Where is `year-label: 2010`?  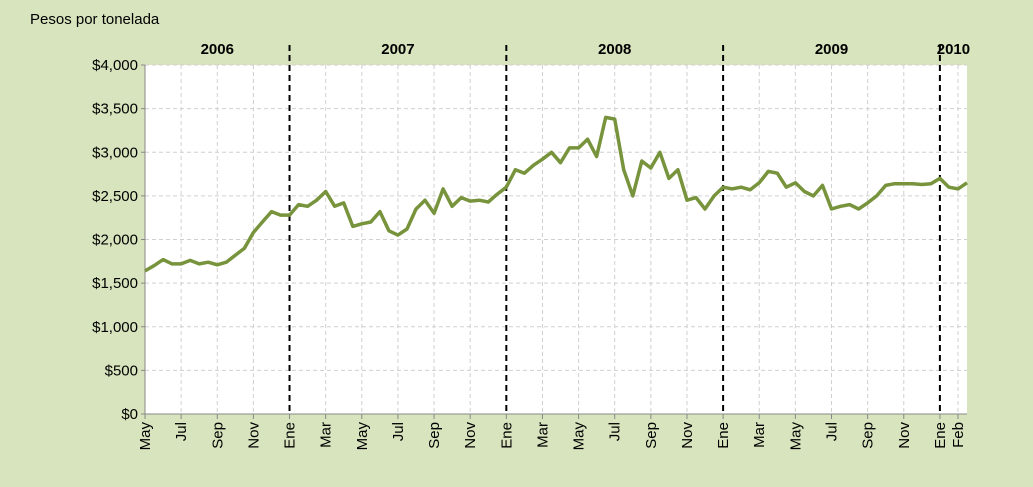
year-label: 2010 is located at coordinates (953, 49).